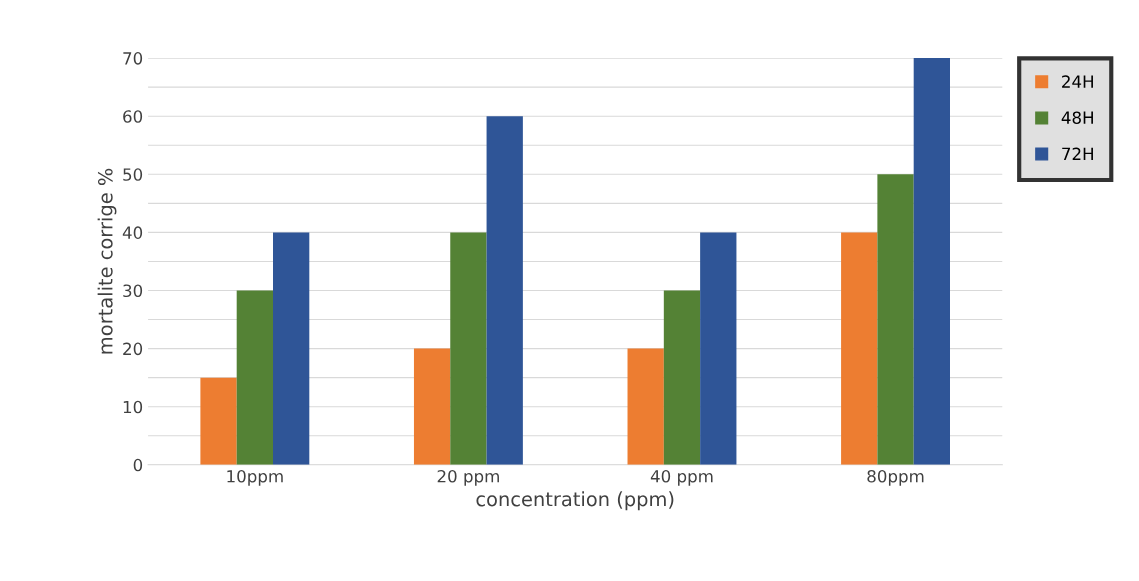  I want to click on y-tick-label: 50, so click(133, 174).